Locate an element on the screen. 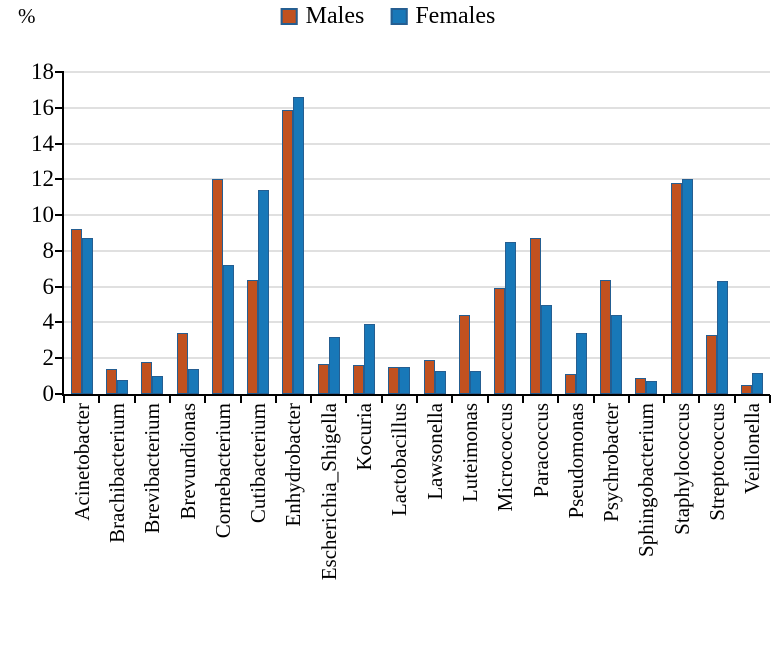  bar-males-micrococcus is located at coordinates (500, 341).